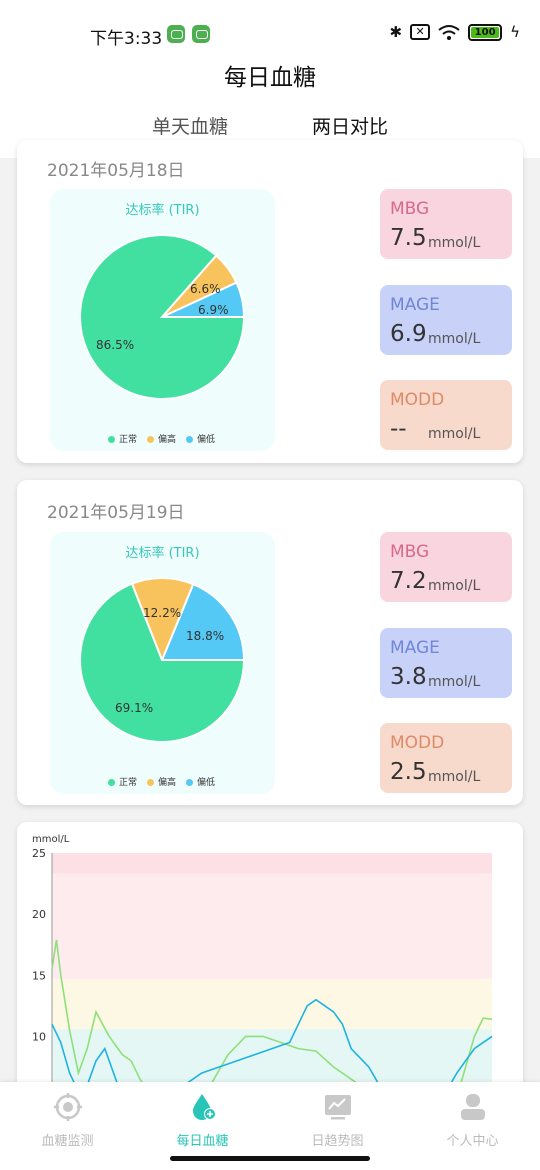  I want to click on top-area: 下午3:33 ✱ ✕ 100 ϟ 每日血糖 单天血糖 两日对比, so click(270, 79).